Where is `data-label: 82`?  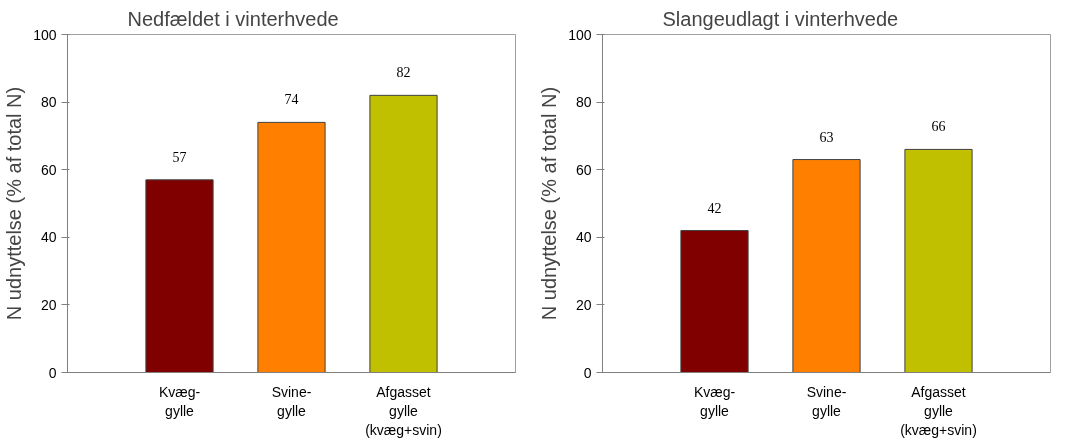 data-label: 82 is located at coordinates (403, 73).